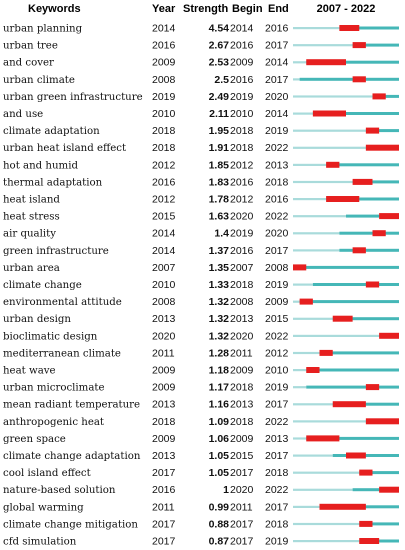 The width and height of the screenshot is (405, 550). Describe the element at coordinates (201, 353) in the screenshot. I see `burst-row: mediterranean climate 2011 1.28 2011 2012` at that location.